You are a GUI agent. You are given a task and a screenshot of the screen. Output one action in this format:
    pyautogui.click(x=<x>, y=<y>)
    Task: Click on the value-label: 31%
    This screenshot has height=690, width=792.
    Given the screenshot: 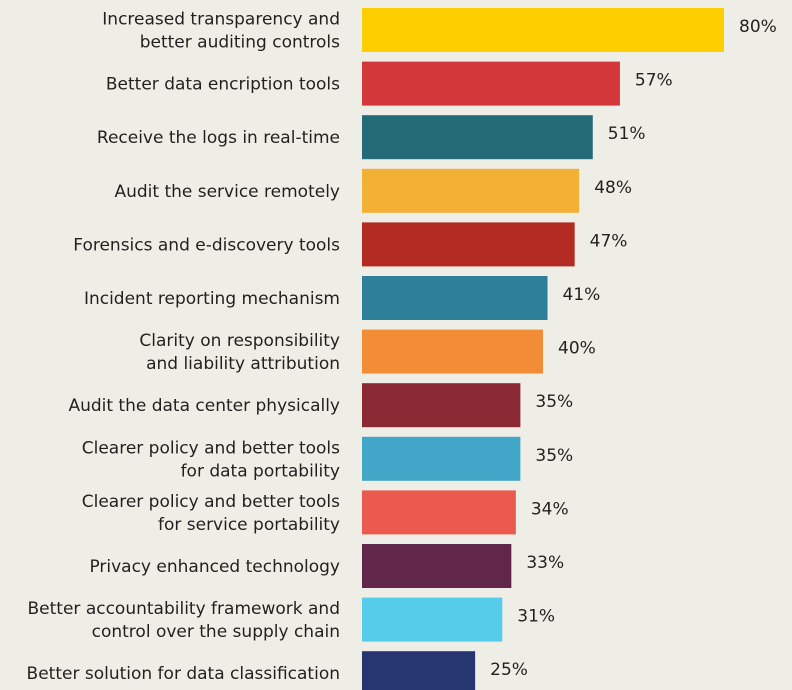 What is the action you would take?
    pyautogui.click(x=536, y=617)
    